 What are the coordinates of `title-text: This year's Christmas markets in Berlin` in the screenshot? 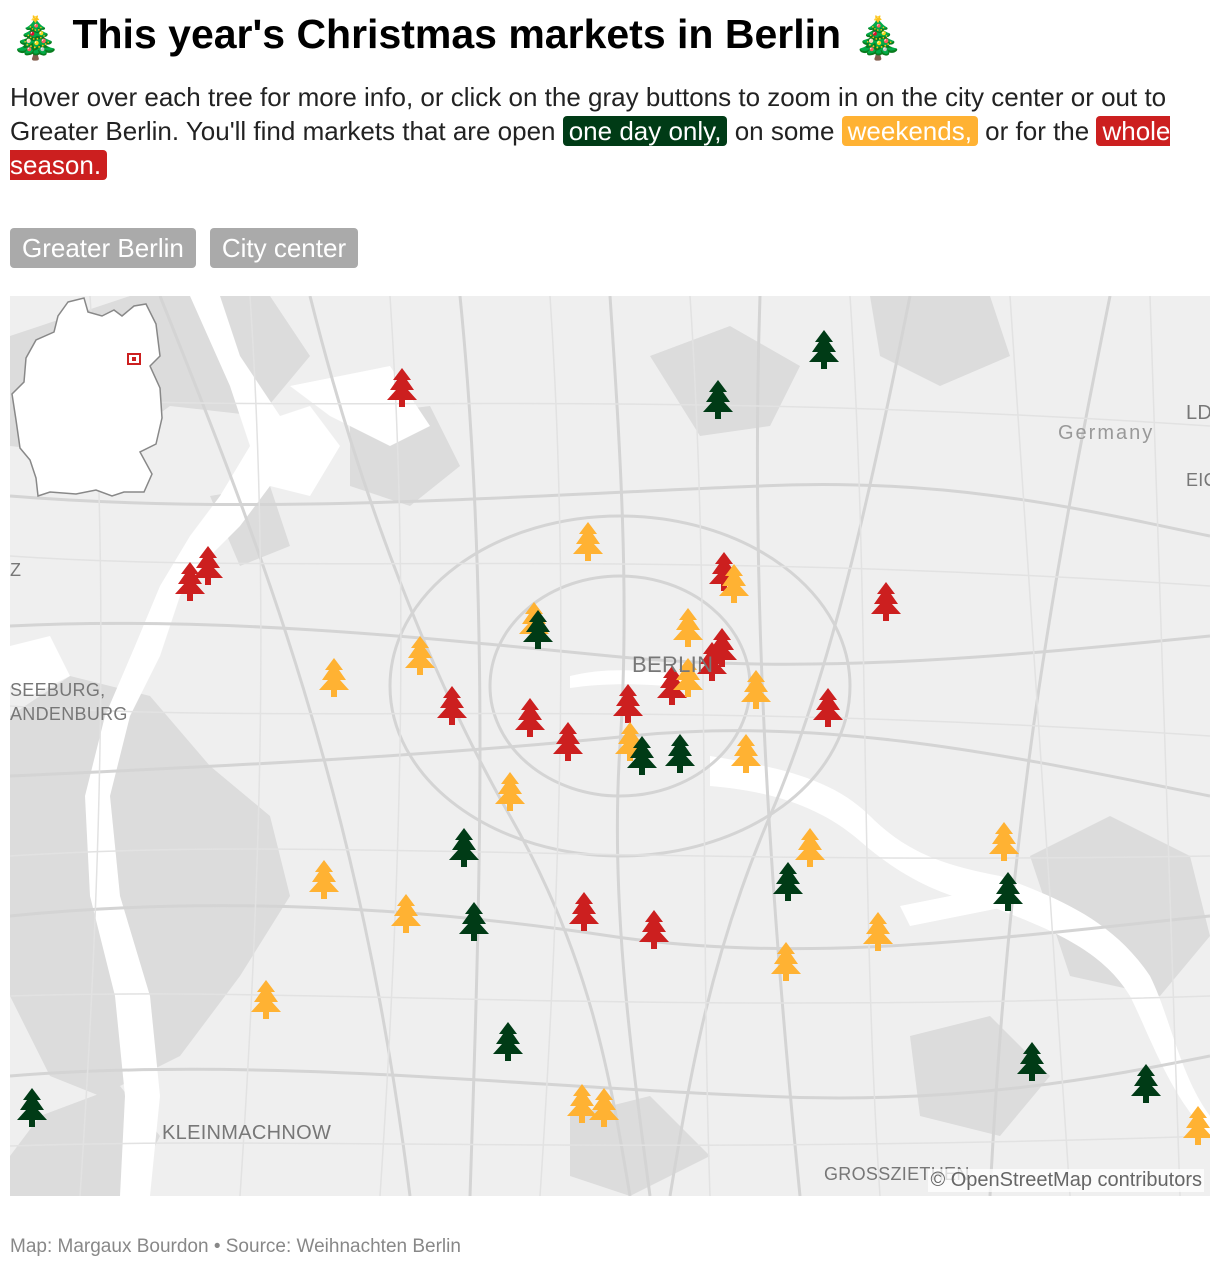 It's located at (457, 34).